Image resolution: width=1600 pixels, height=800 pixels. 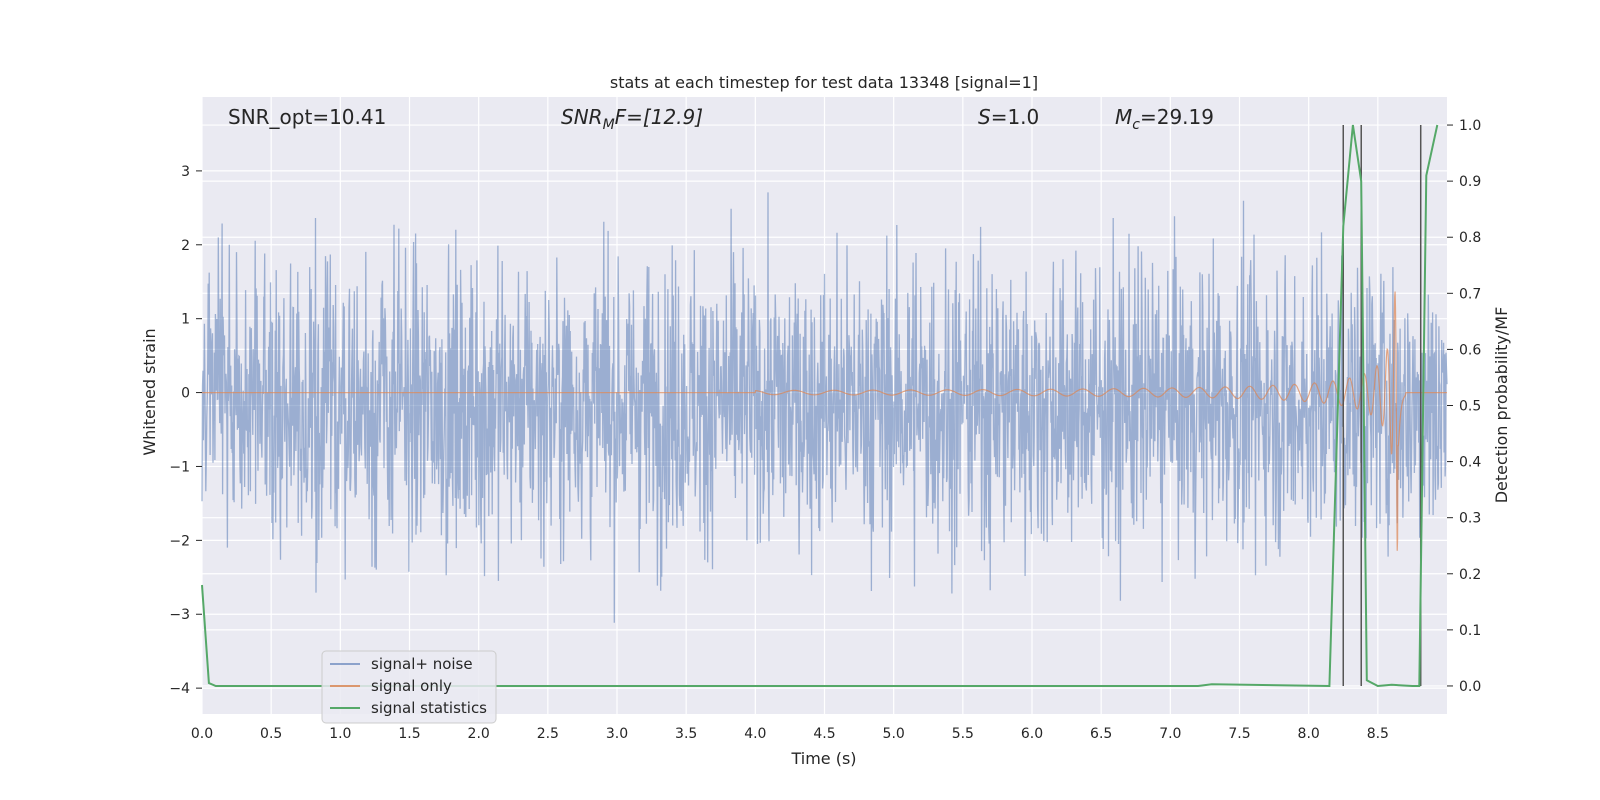 I want to click on right-y-tick-label: 0.9, so click(x=1470, y=182).